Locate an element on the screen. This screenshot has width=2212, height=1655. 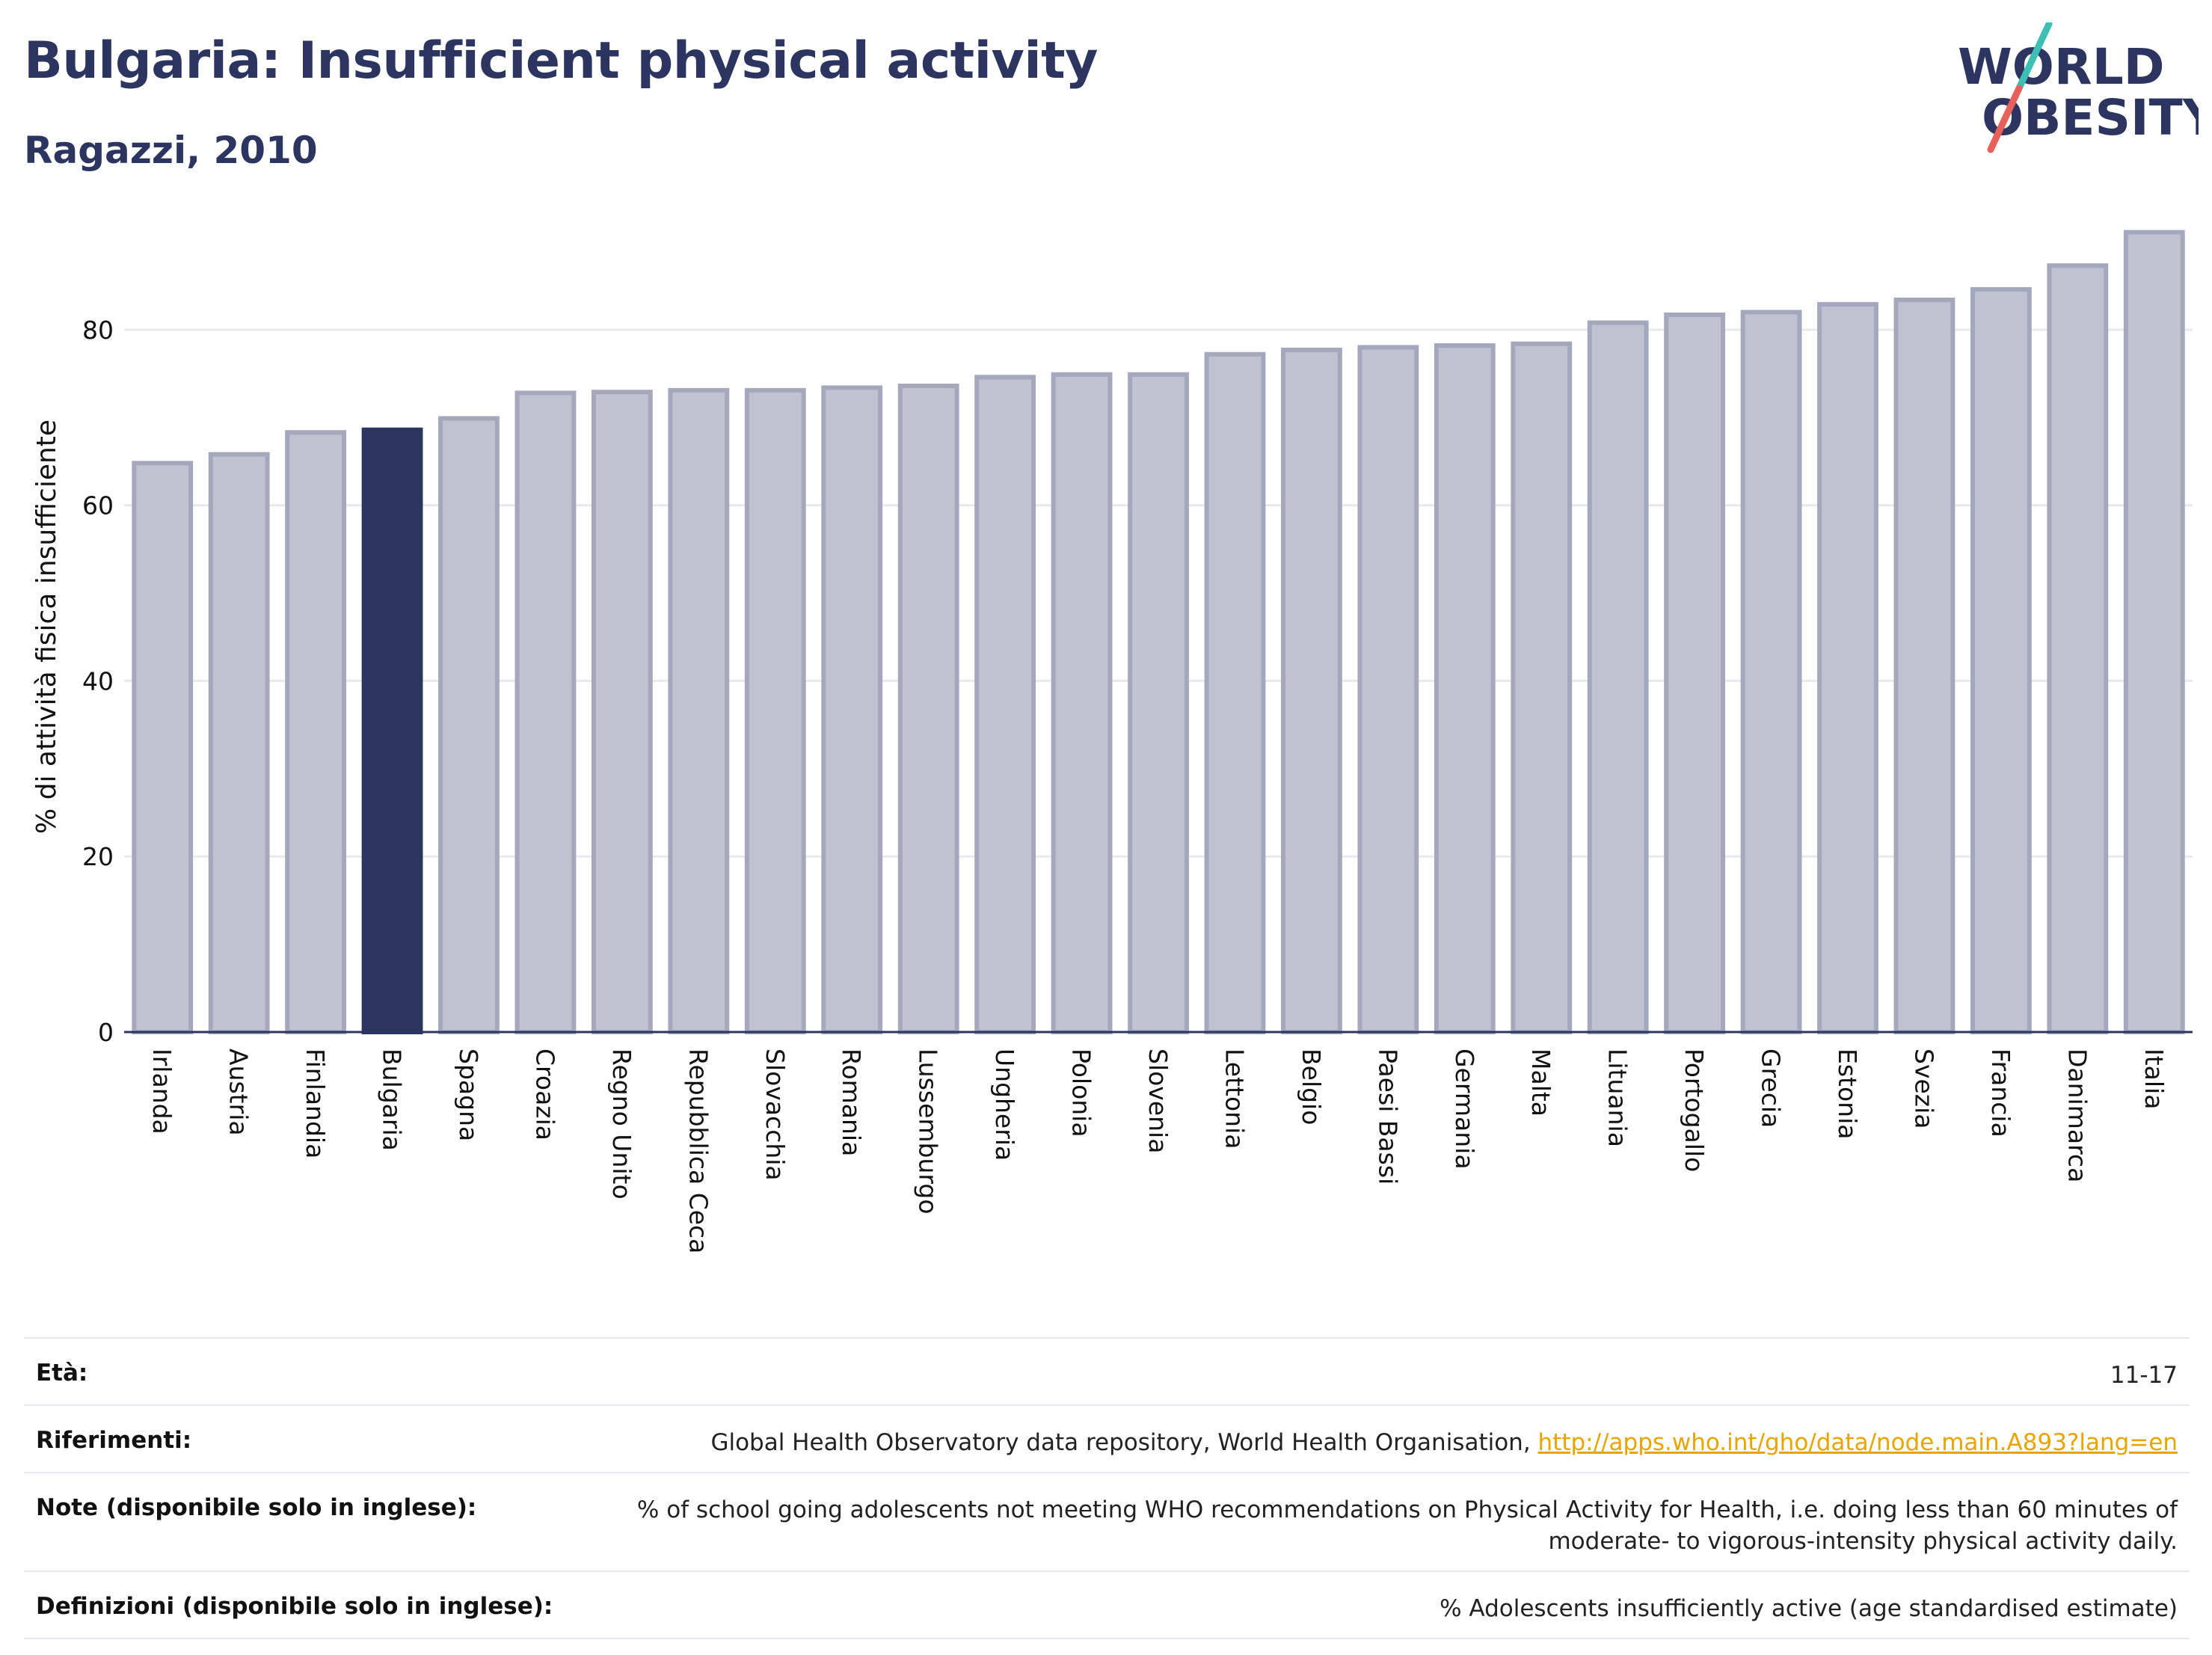
bar-ungheria is located at coordinates (1005, 704).